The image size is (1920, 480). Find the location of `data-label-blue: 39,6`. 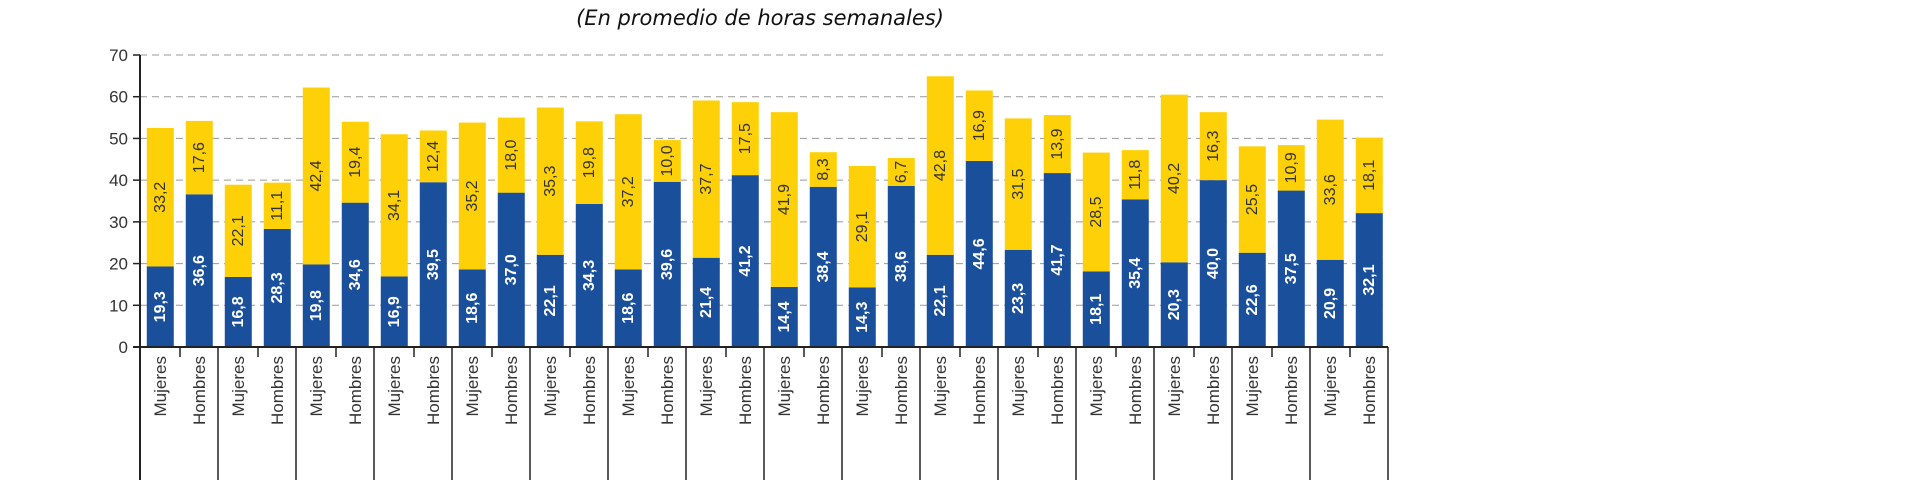

data-label-blue: 39,6 is located at coordinates (667, 264).